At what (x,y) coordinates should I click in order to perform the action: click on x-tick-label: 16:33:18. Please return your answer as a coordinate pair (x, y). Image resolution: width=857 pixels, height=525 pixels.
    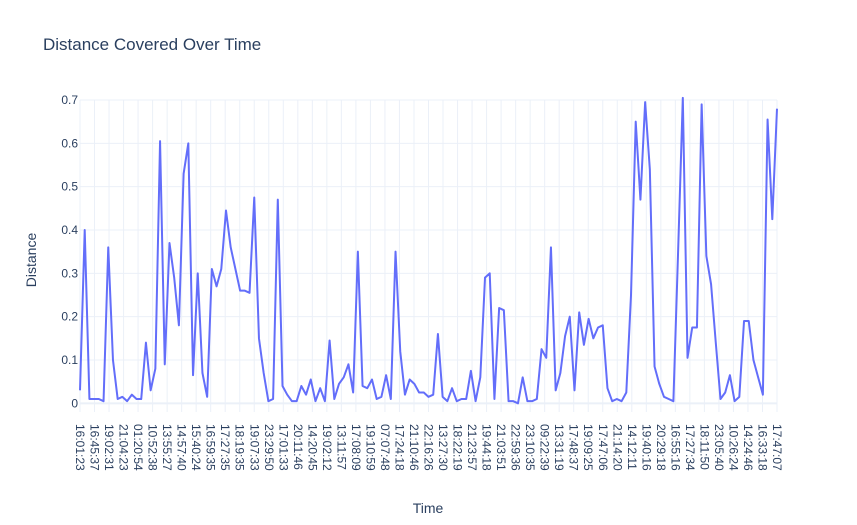
    Looking at the image, I should click on (762, 447).